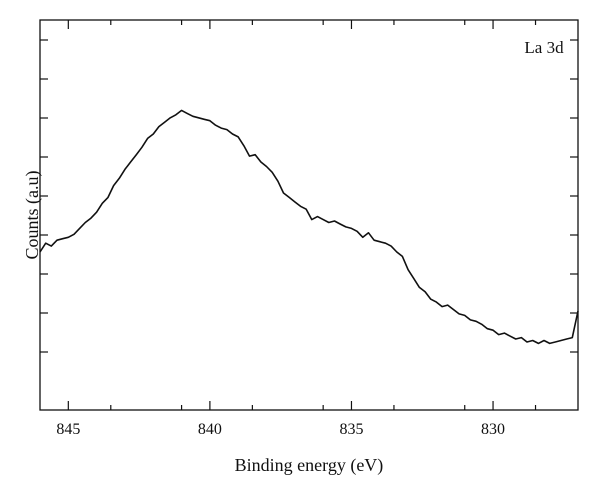  What do you see at coordinates (544, 47) in the screenshot?
I see `annotation-label: La 3d` at bounding box center [544, 47].